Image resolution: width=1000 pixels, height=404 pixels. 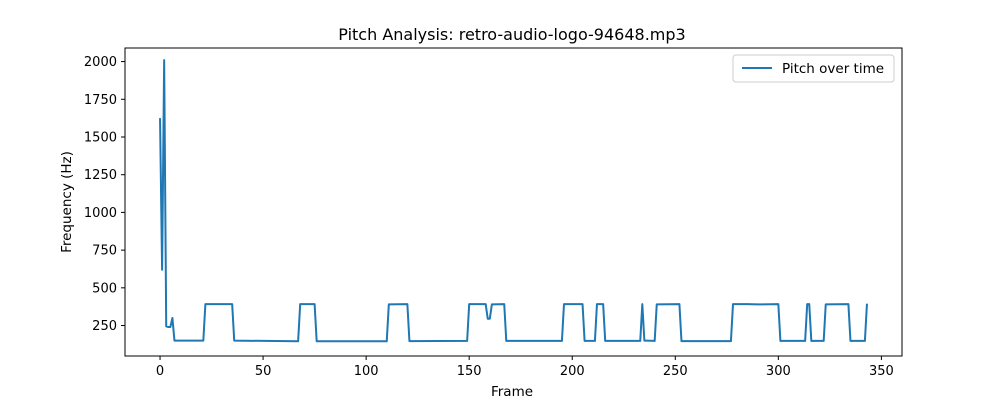 What do you see at coordinates (881, 371) in the screenshot?
I see `x-tick-label: 350` at bounding box center [881, 371].